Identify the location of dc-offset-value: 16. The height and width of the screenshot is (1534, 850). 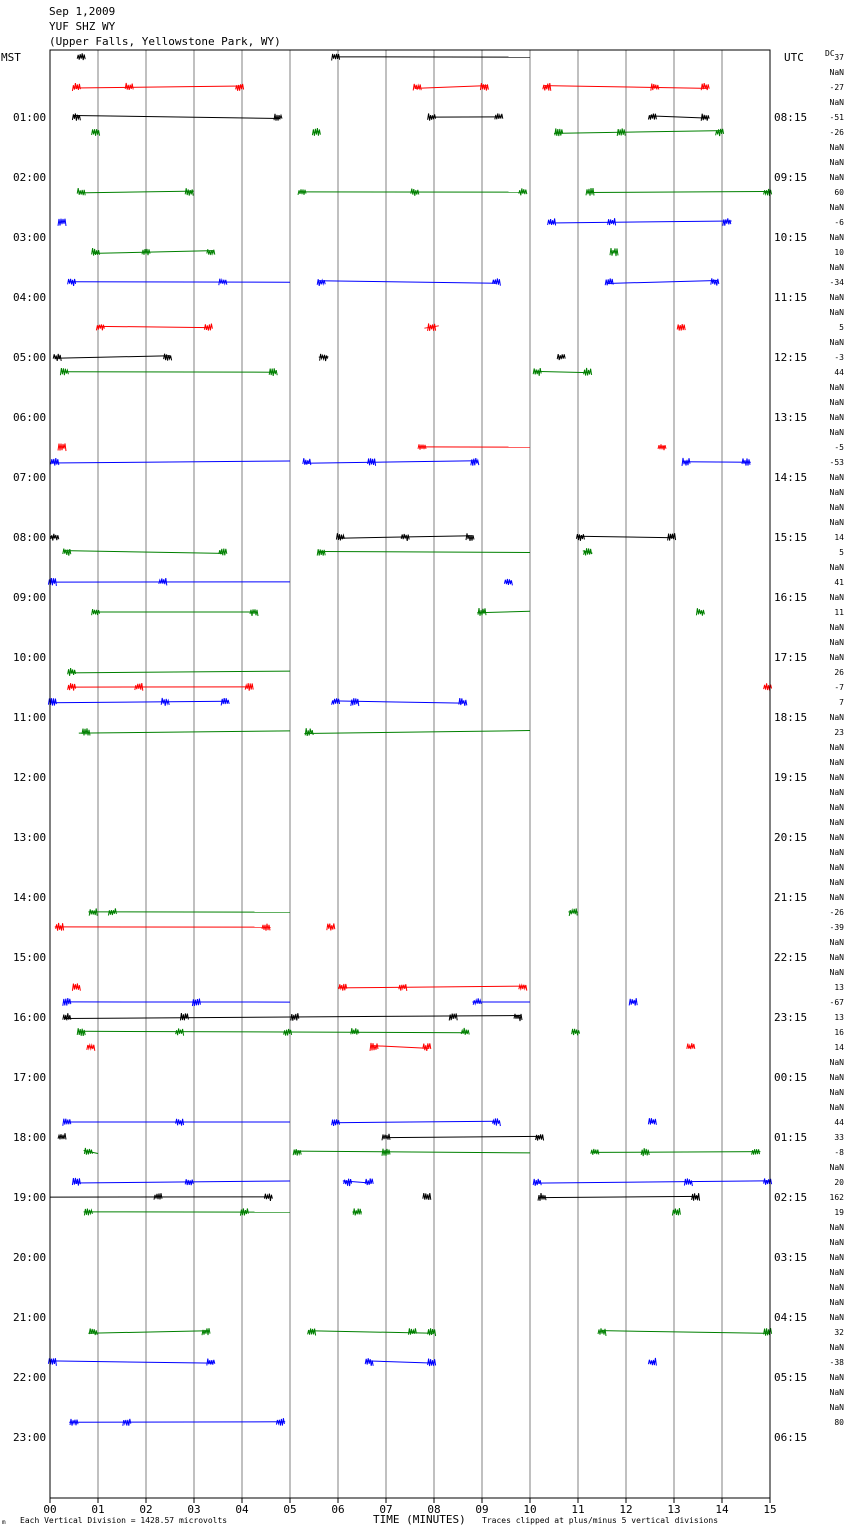
(839, 1032).